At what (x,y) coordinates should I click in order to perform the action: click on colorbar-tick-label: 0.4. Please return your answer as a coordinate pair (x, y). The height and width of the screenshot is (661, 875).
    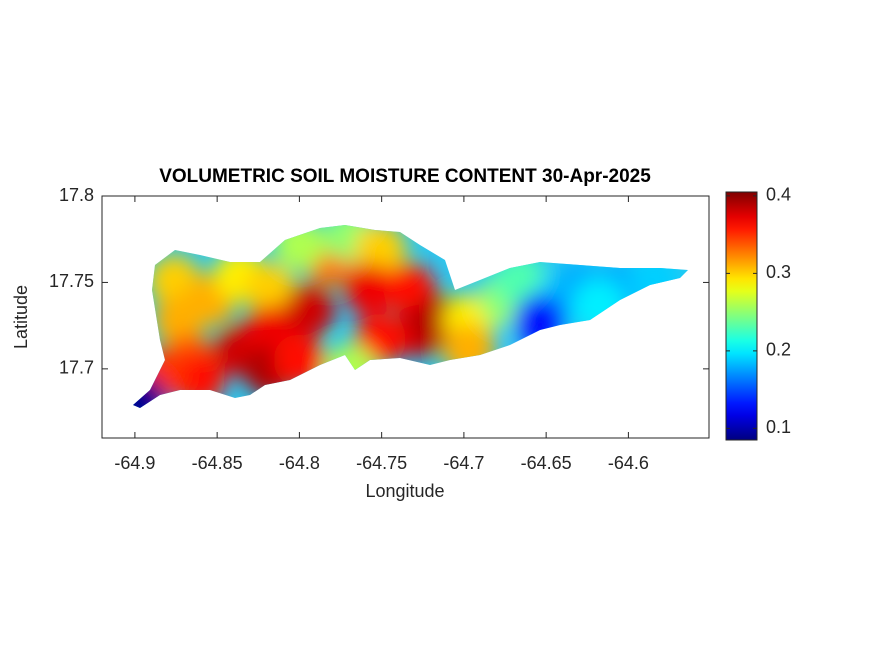
    Looking at the image, I should click on (778, 195).